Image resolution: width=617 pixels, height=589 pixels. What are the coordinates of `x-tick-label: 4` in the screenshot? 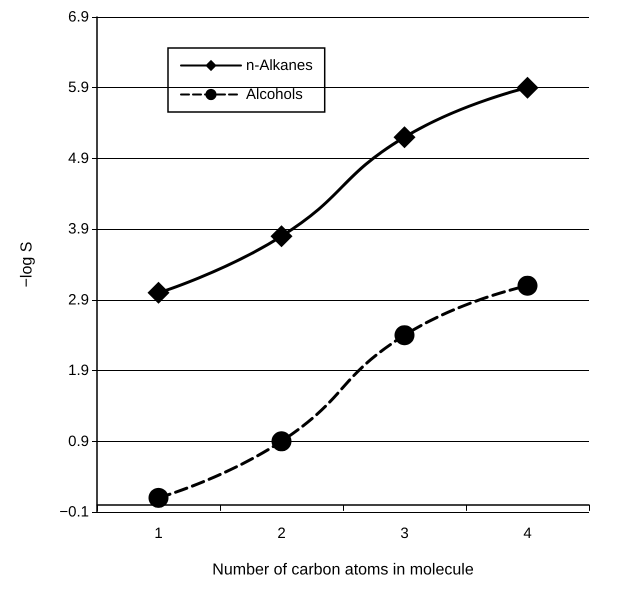 It's located at (527, 533).